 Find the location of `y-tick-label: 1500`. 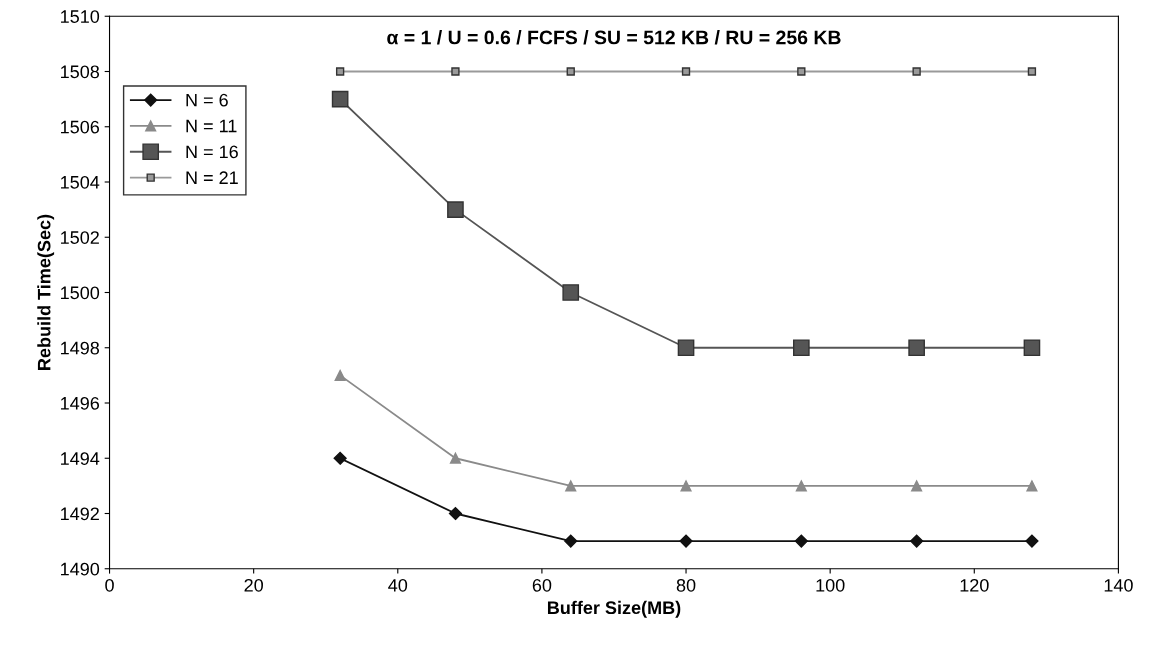

y-tick-label: 1500 is located at coordinates (80, 293).